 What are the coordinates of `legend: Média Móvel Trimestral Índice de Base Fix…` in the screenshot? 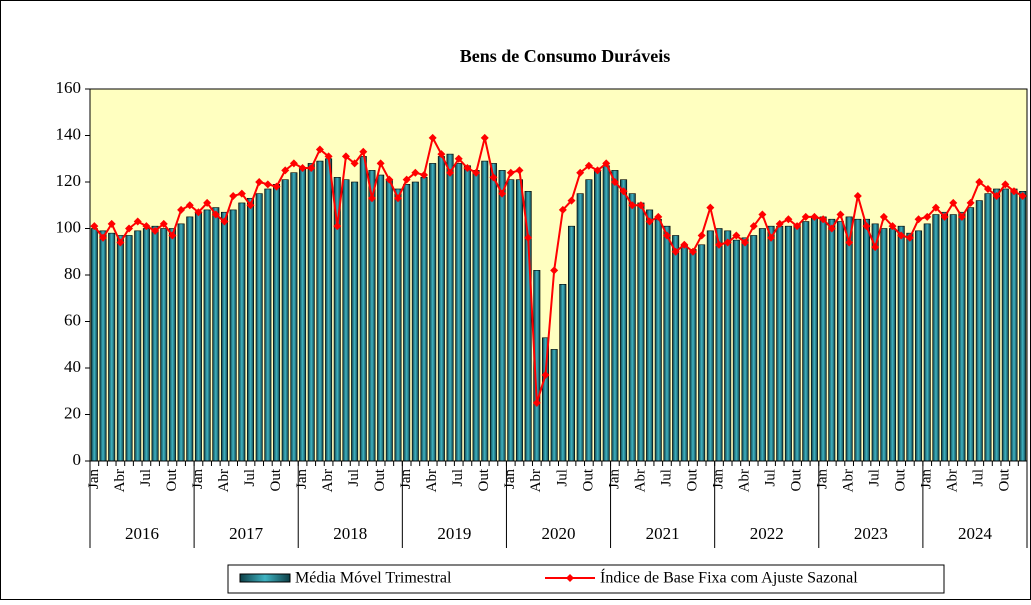 It's located at (586, 579).